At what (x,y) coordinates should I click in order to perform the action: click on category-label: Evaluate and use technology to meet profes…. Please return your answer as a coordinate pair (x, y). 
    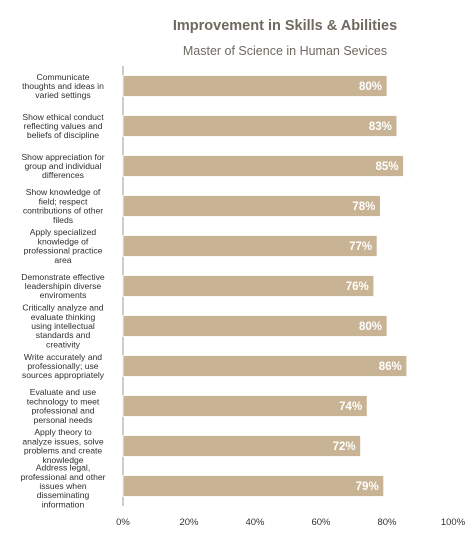
    Looking at the image, I should click on (63, 406).